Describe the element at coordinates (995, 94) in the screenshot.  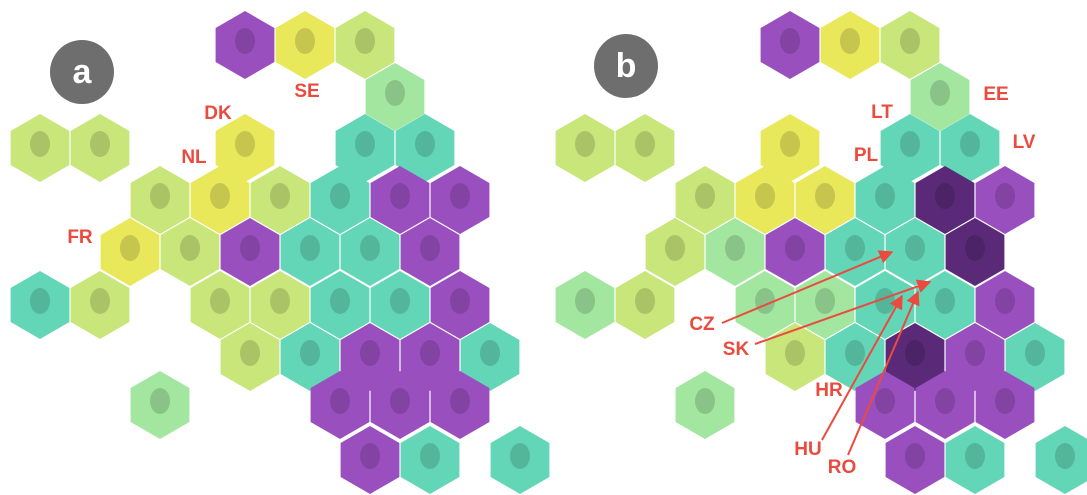
I see `country-label: EE` at that location.